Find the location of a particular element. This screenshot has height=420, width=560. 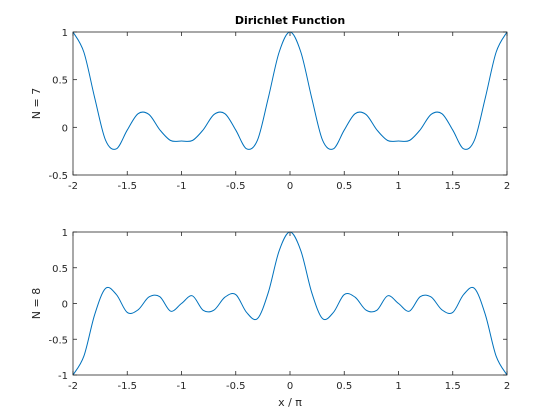

top-x-tick-labels: -2 -1.5 -1 -0.5 0 0.5 1 1.5 2 is located at coordinates (289, 186).